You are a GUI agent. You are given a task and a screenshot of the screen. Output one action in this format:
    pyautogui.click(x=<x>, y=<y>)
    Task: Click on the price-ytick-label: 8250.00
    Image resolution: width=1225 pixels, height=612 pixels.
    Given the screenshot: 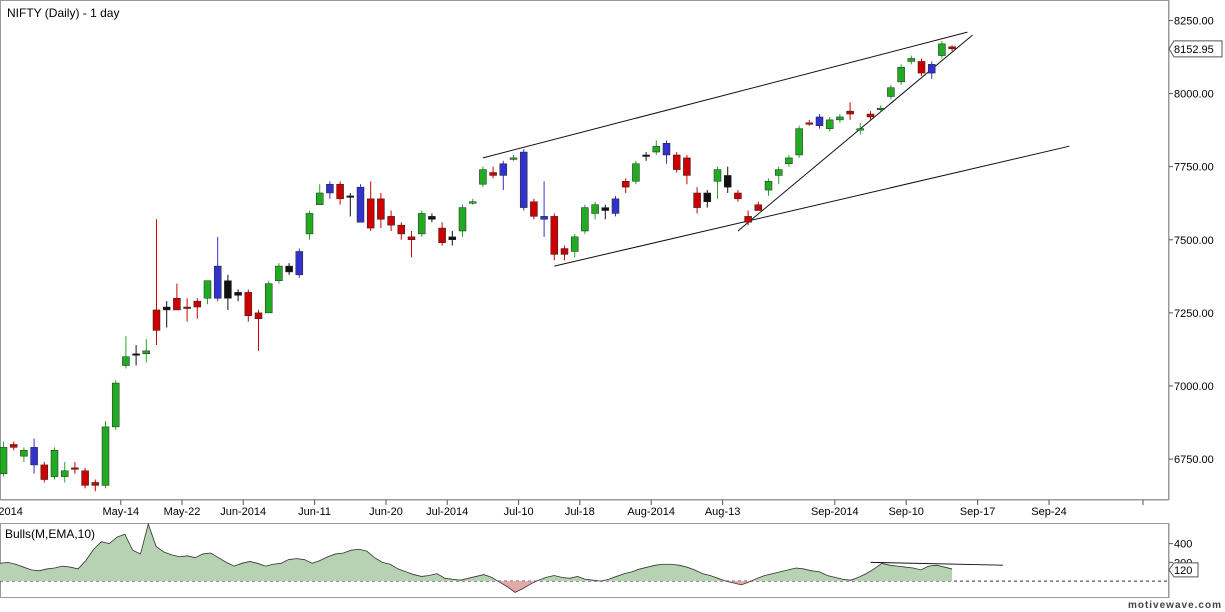 What is the action you would take?
    pyautogui.click(x=1194, y=21)
    